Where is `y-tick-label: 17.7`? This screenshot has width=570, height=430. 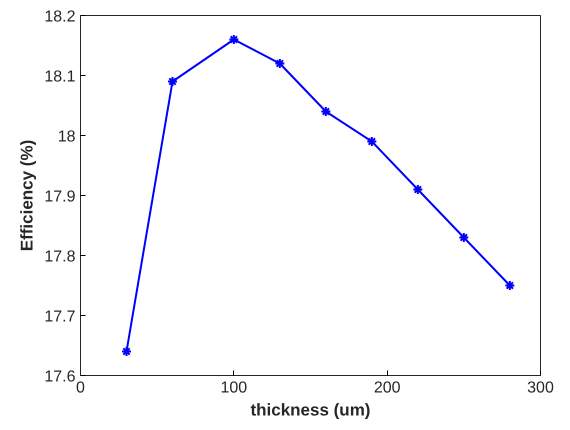
y-tick-label: 17.7 is located at coordinates (60, 317).